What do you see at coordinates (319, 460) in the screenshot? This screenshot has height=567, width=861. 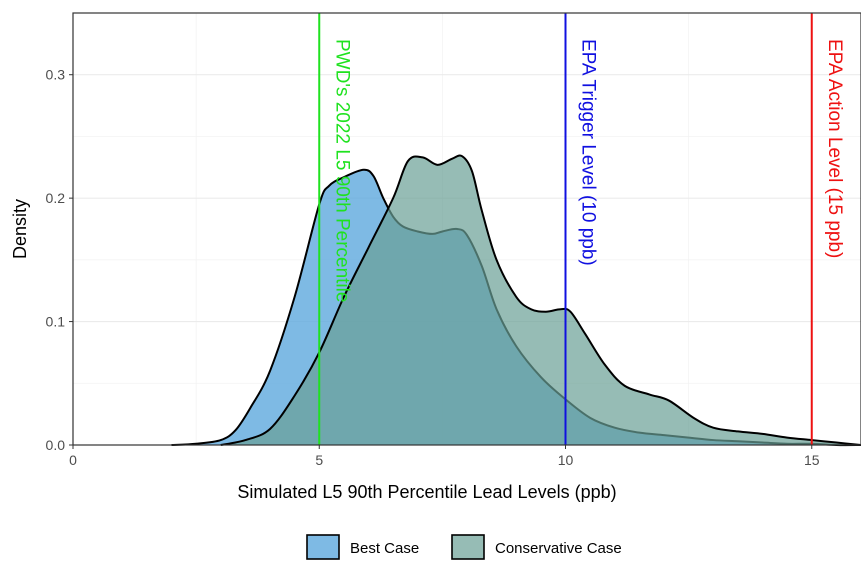 I see `x-tick-label: 5` at bounding box center [319, 460].